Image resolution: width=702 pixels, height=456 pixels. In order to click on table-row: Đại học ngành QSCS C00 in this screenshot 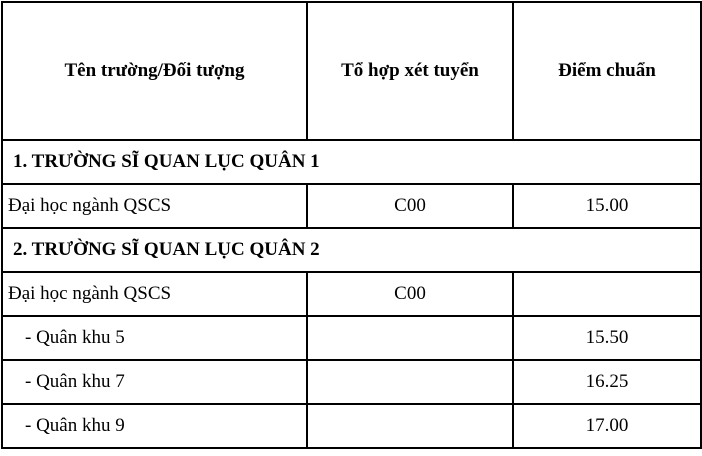, I will do `click(351, 294)`.